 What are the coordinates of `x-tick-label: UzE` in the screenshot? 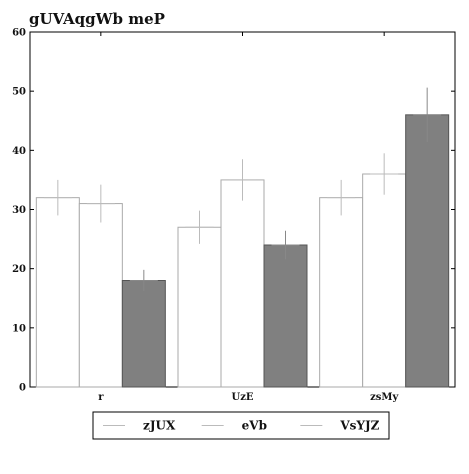 It's located at (242, 397).